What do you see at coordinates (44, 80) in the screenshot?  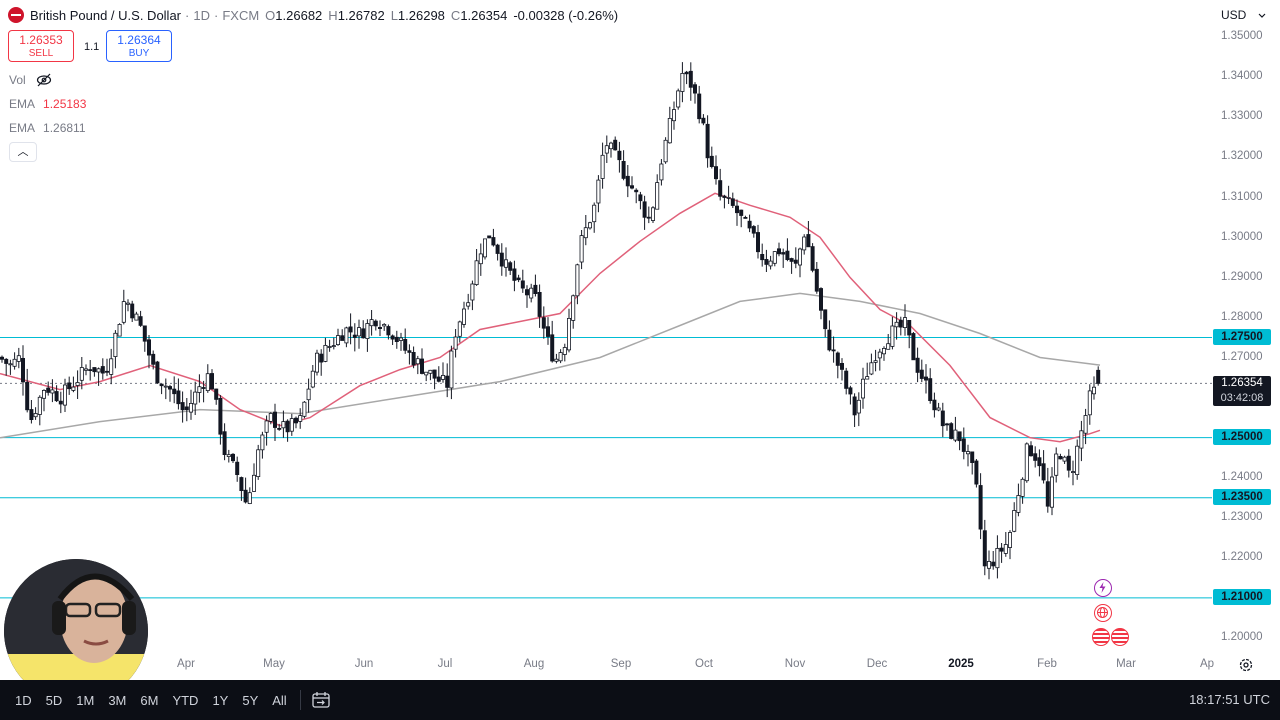 I see `eye-off-icon` at bounding box center [44, 80].